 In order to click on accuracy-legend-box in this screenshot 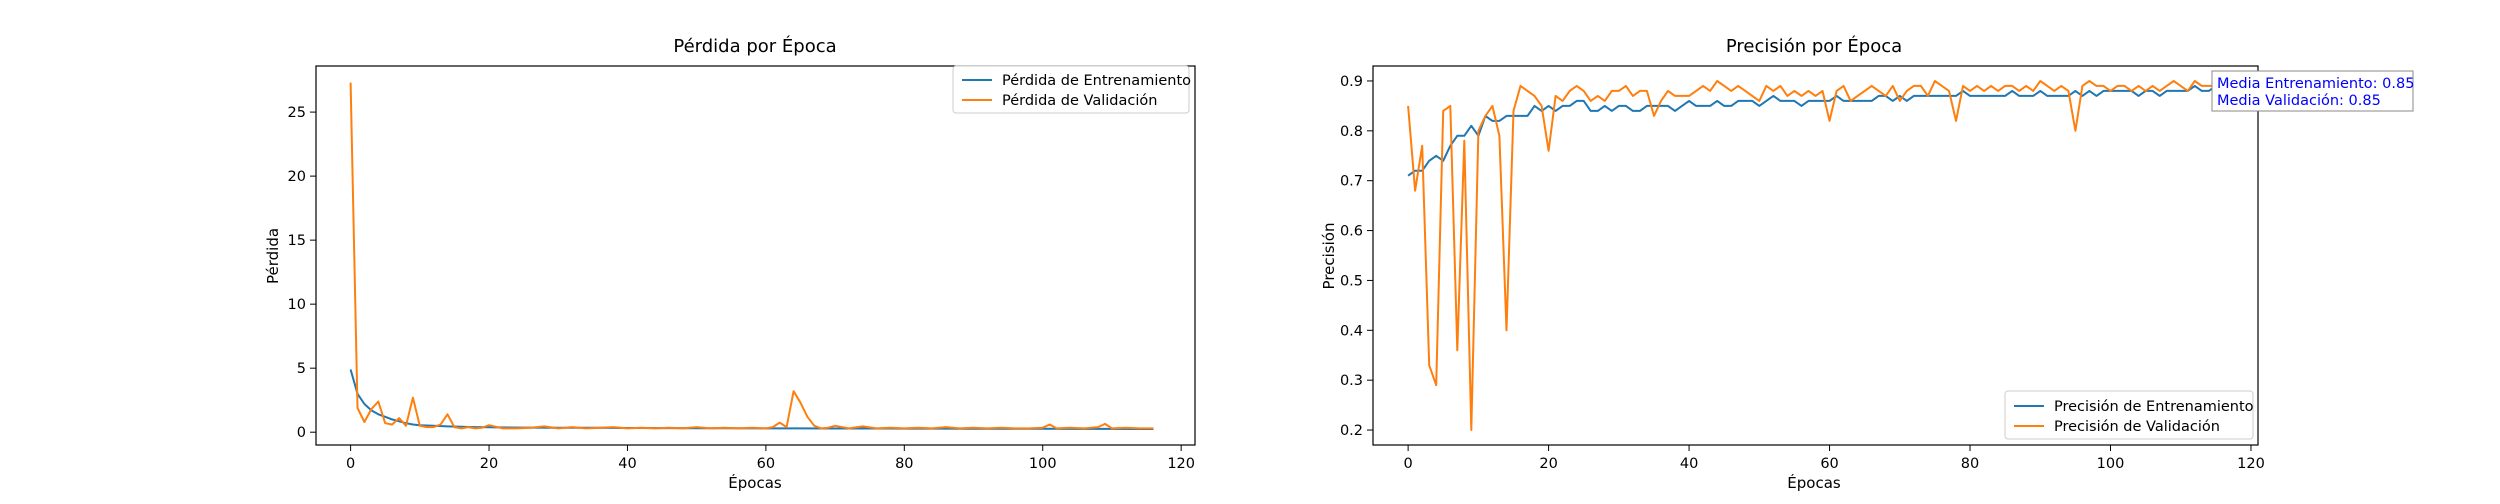, I will do `click(2129, 415)`.